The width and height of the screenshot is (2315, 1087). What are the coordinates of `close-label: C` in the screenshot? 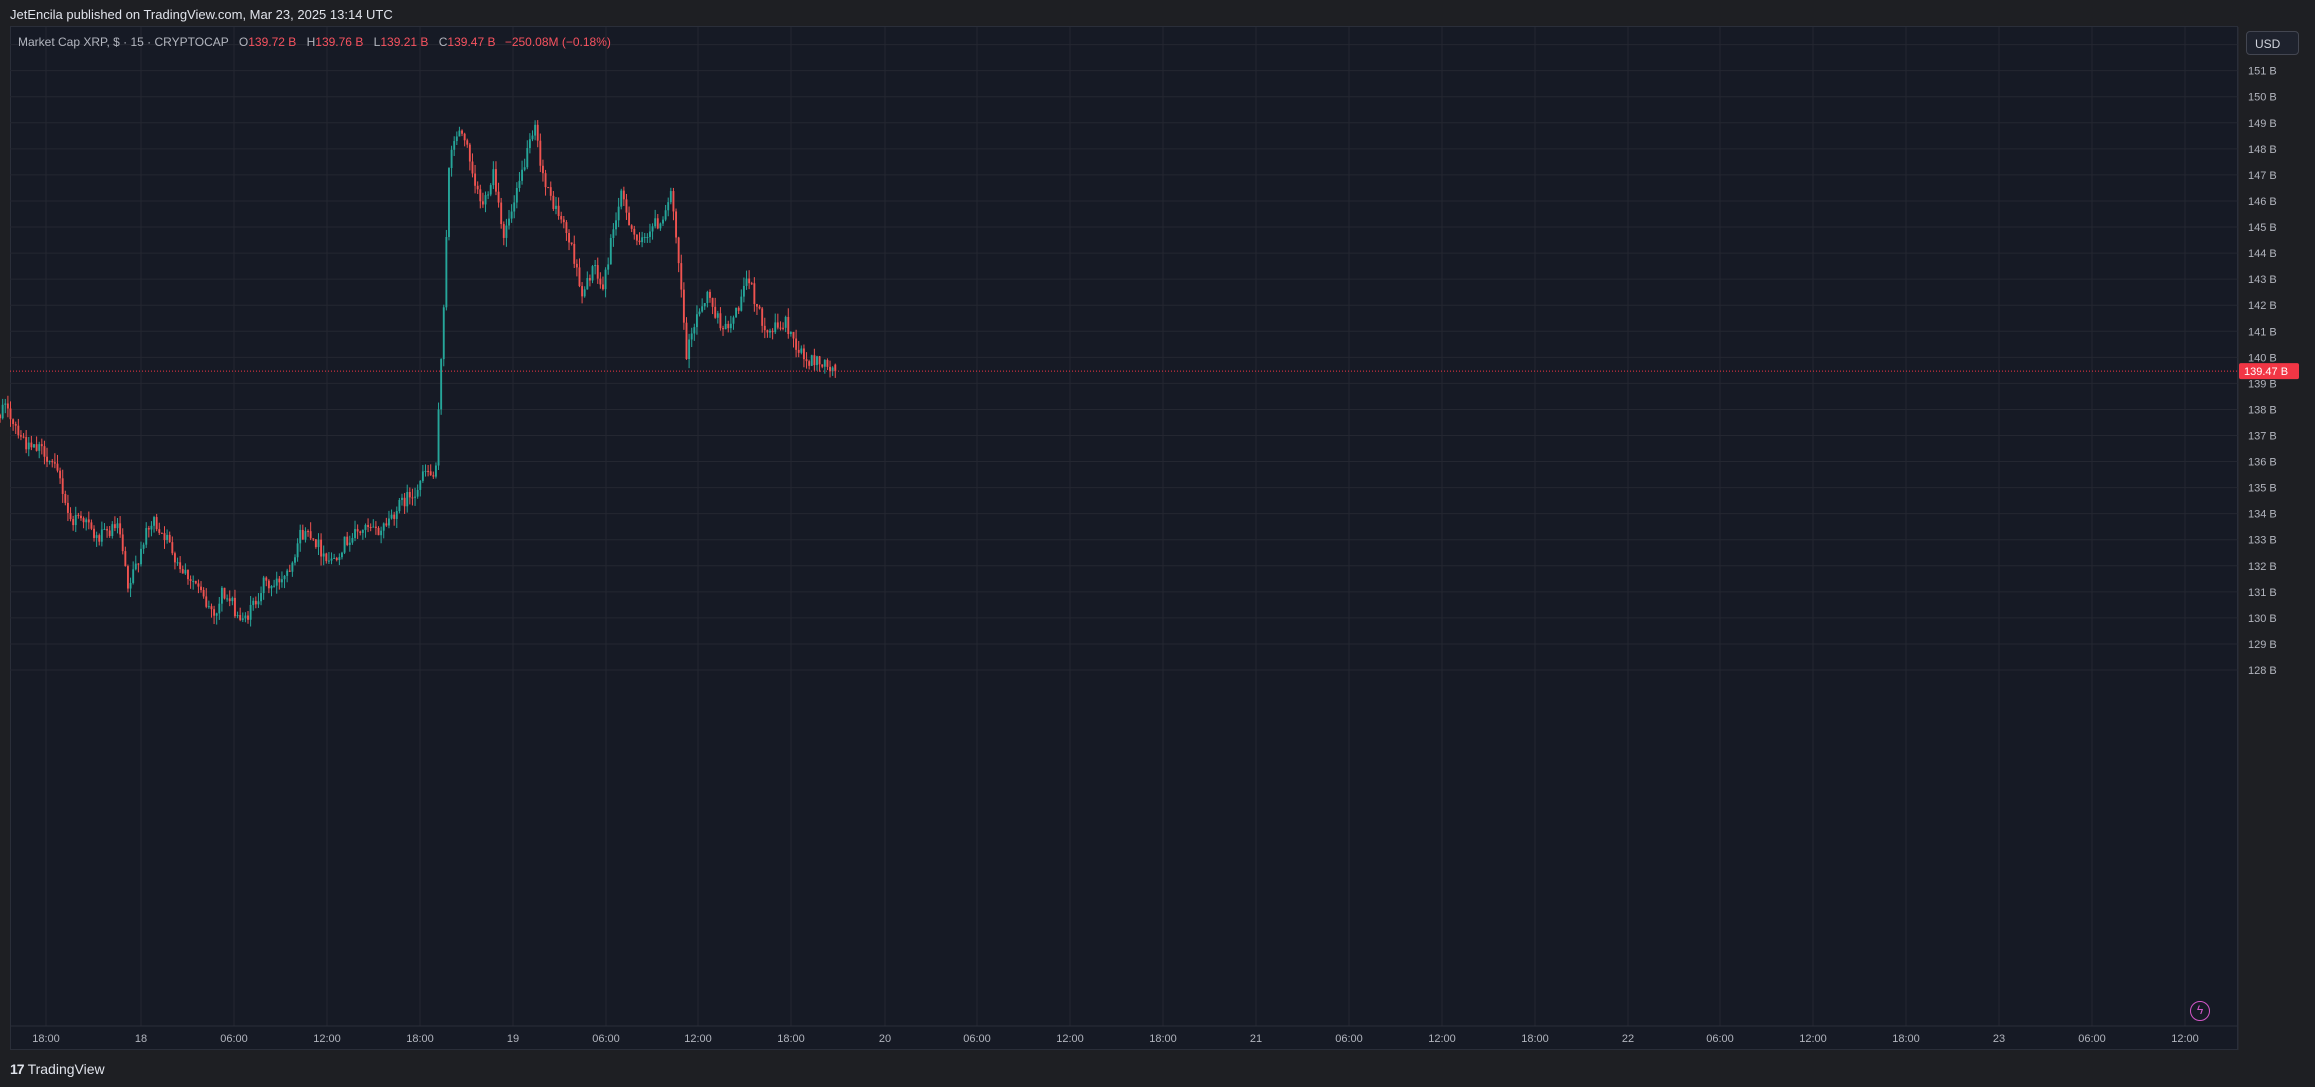 It's located at (443, 42).